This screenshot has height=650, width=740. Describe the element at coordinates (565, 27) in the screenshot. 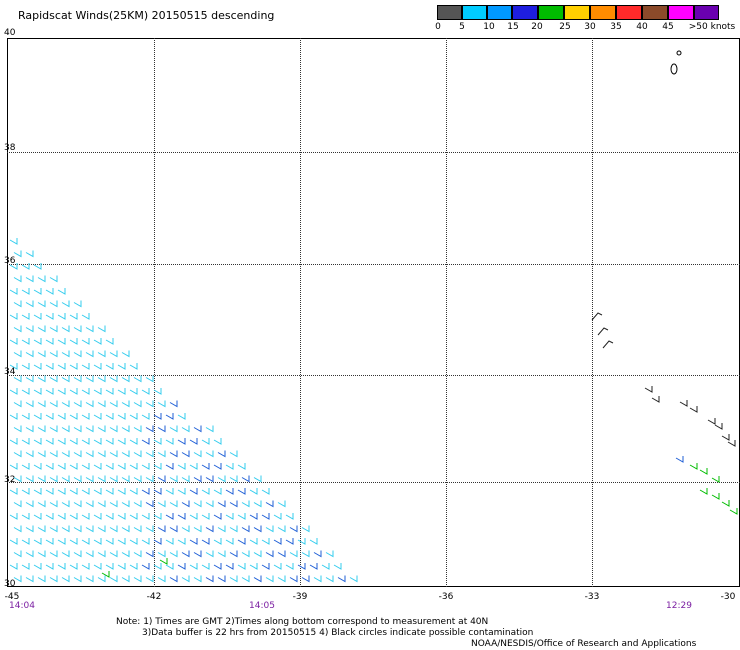

I see `scale-label-25: 25` at that location.